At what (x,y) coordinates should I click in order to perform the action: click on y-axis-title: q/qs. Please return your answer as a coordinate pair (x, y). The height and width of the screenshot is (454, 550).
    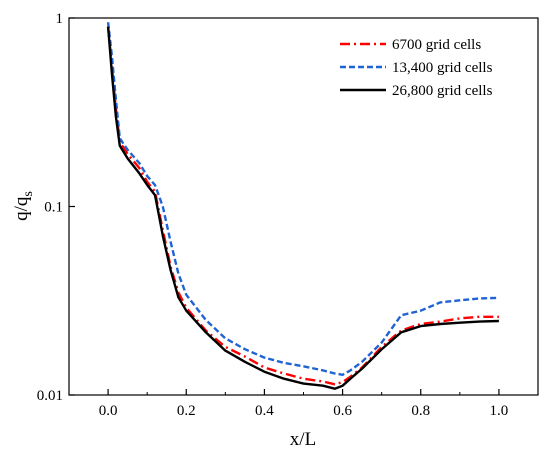
    Looking at the image, I should click on (23, 206).